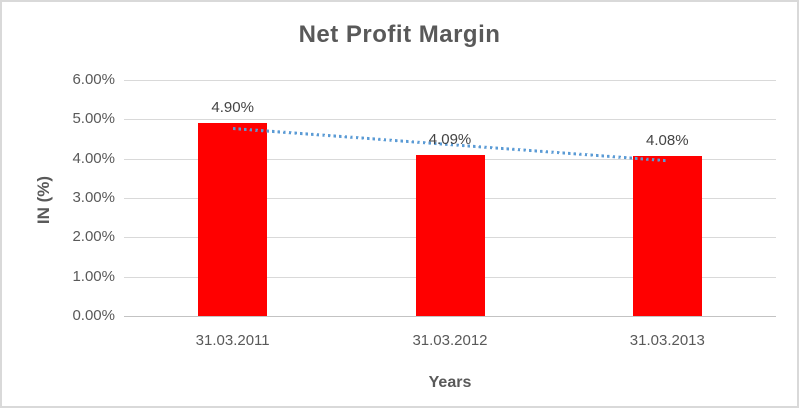 The image size is (799, 408). Describe the element at coordinates (450, 382) in the screenshot. I see `x-axis-title: Years` at that location.